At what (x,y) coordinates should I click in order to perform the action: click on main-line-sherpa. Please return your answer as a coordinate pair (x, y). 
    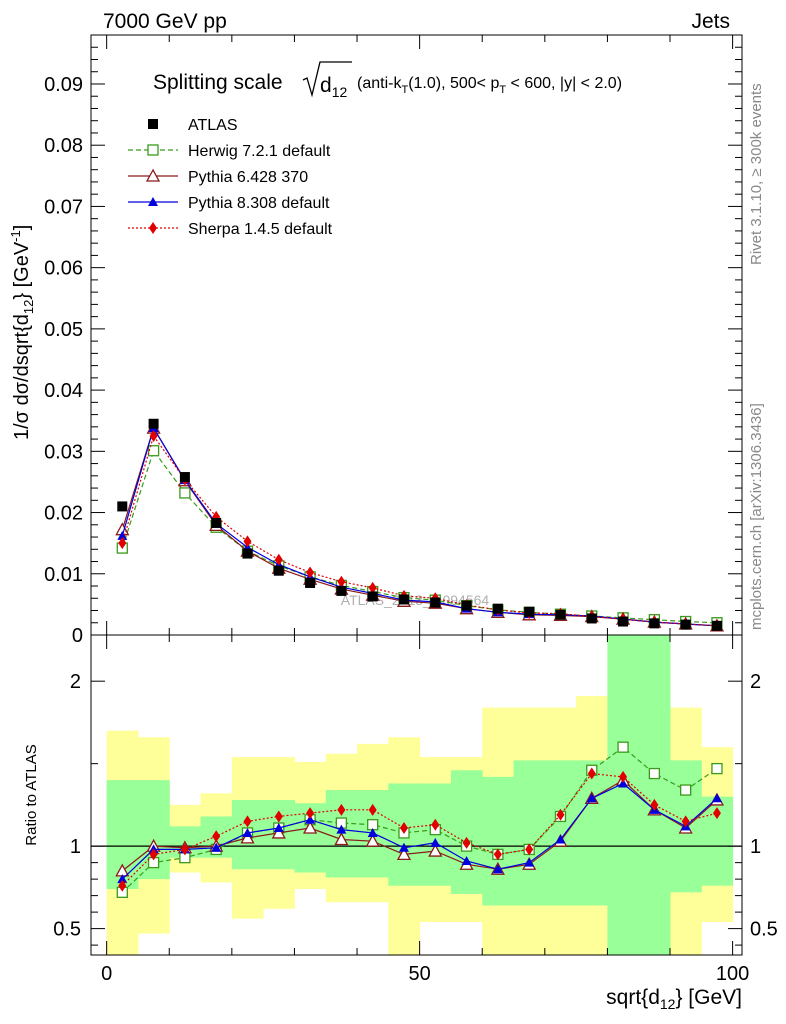
    Looking at the image, I should click on (419, 530).